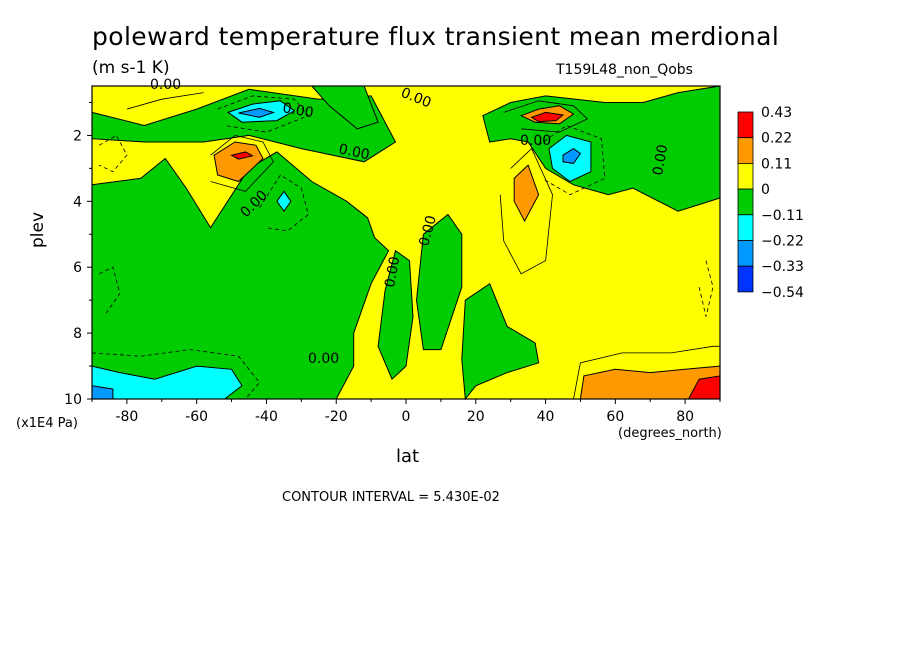 This screenshot has height=654, width=904. I want to click on colorbar-label: −0.11, so click(782, 216).